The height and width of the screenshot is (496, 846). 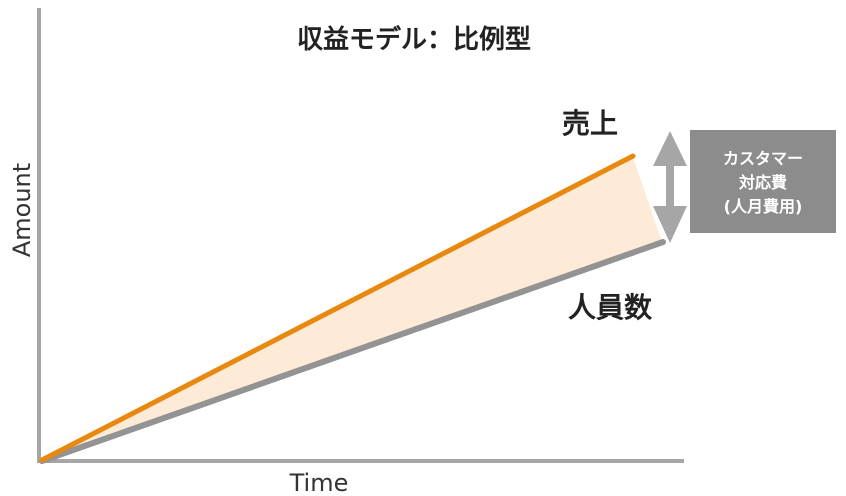 I want to click on customer-cost-box: カスタマー 対応費 (人月費用), so click(x=763, y=181).